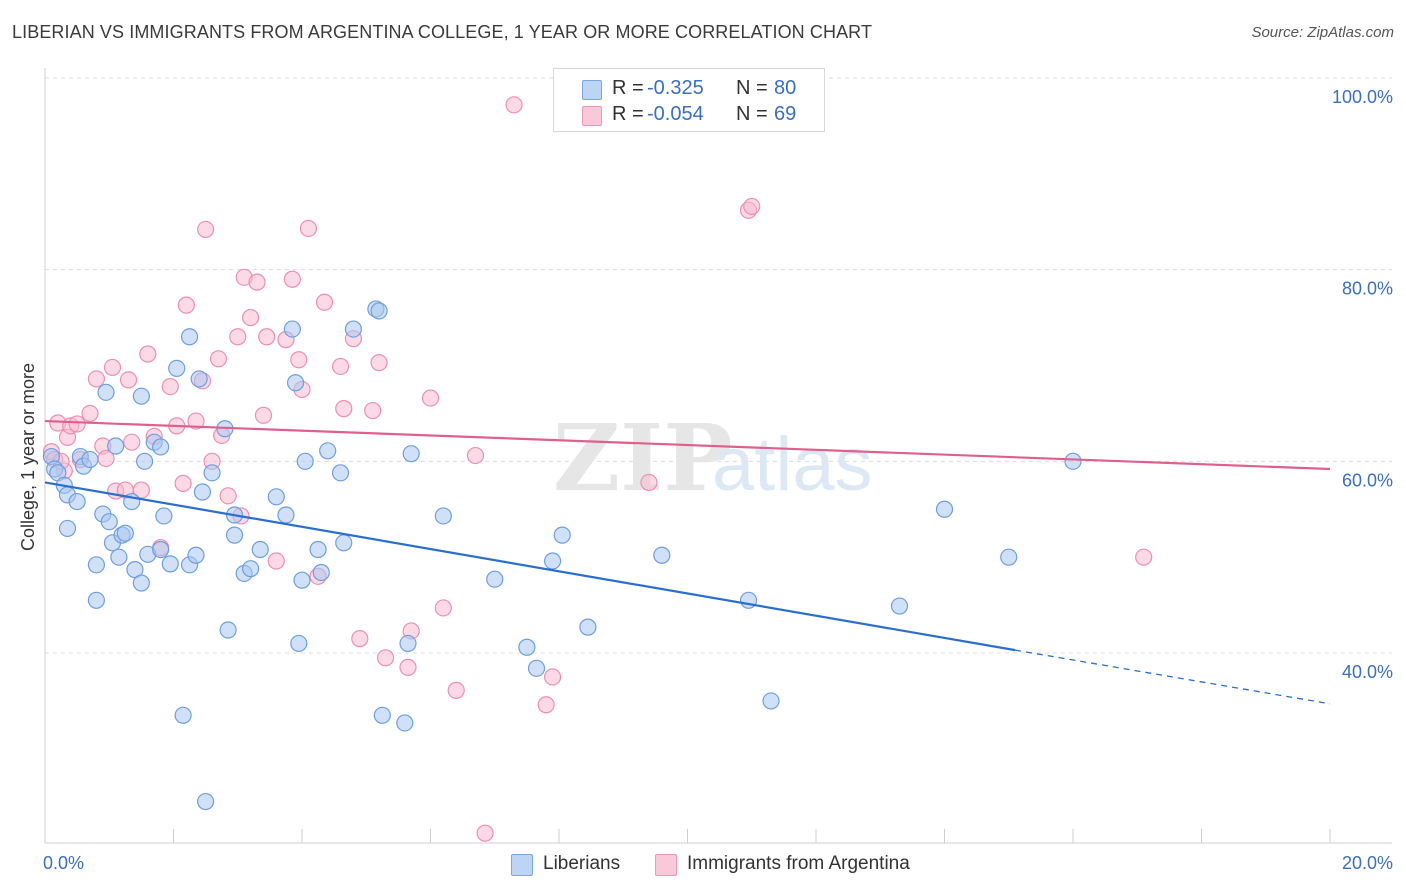 This screenshot has height=892, width=1406. Describe the element at coordinates (592, 90) in the screenshot. I see `legend-swatch-blue` at that location.